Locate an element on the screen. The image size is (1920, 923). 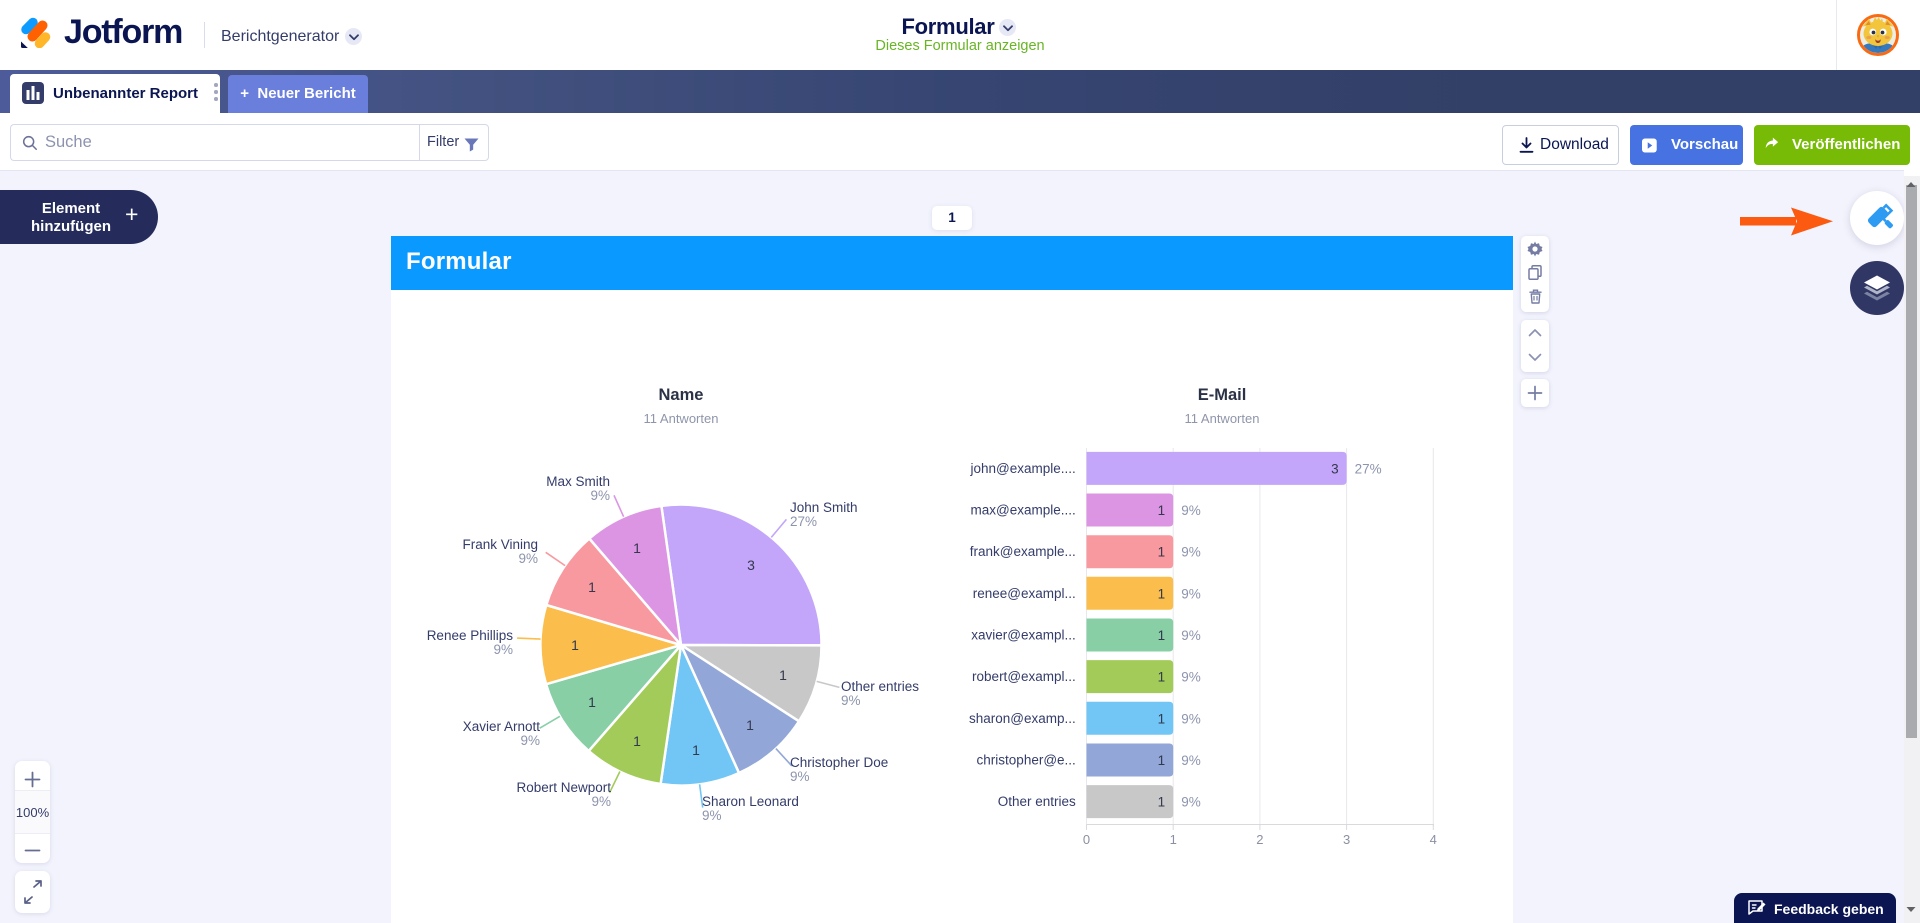
svg-text: 0 is located at coordinates (1086, 839).